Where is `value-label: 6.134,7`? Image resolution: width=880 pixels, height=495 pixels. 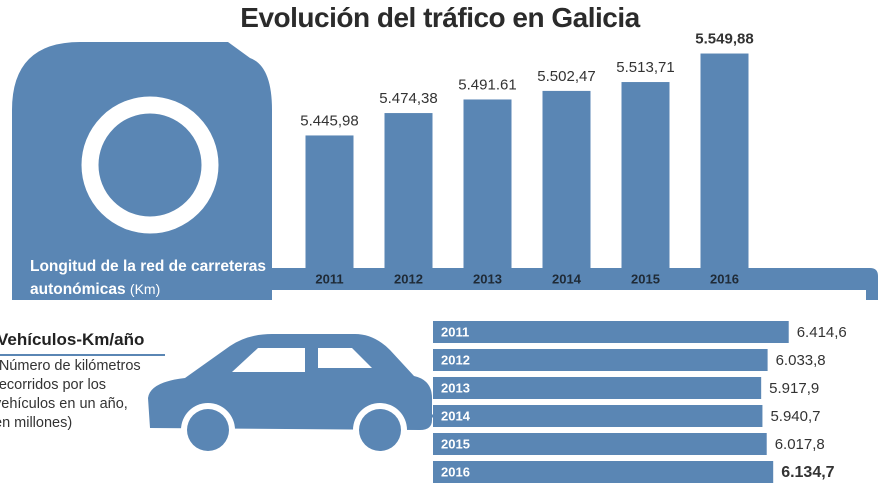
value-label: 6.134,7 is located at coordinates (807, 472).